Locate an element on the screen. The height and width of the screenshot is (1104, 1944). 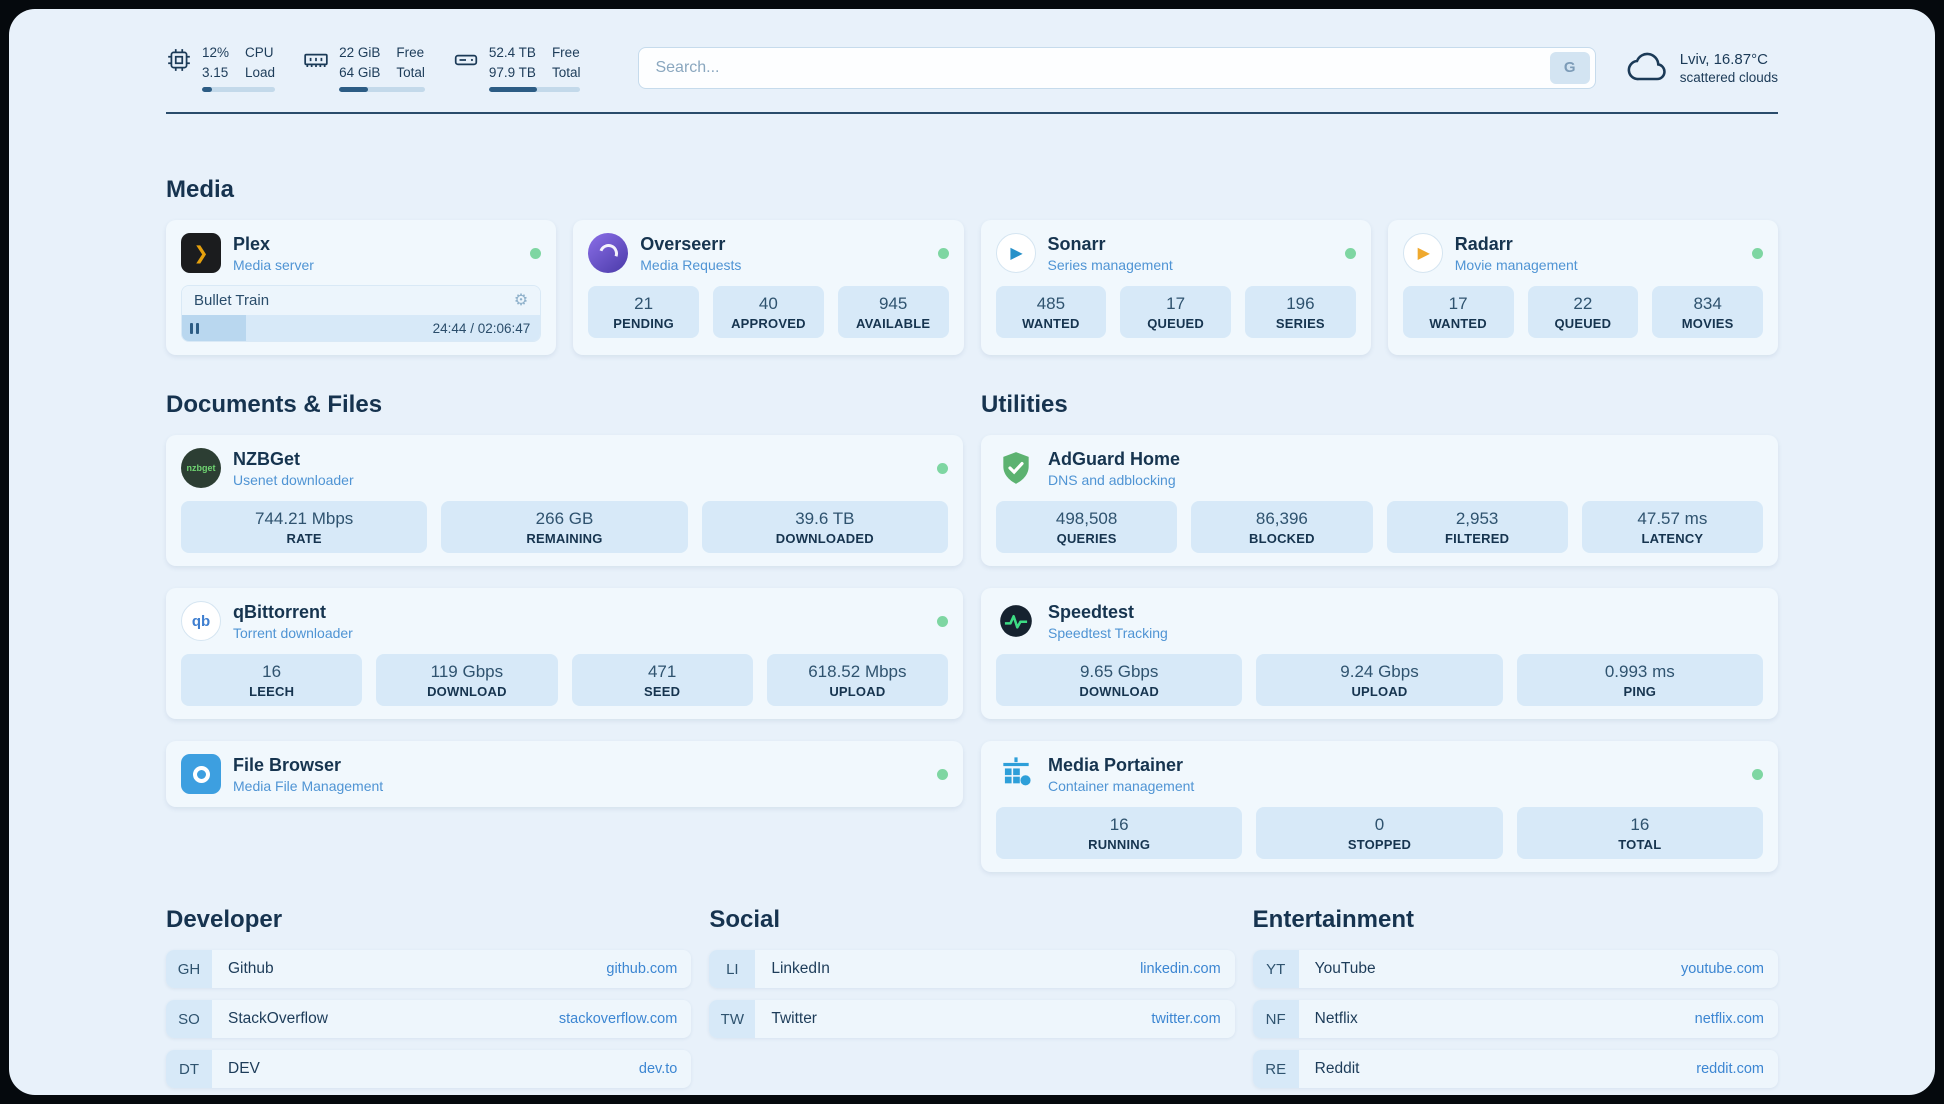
section-title-social: Social is located at coordinates (745, 920).